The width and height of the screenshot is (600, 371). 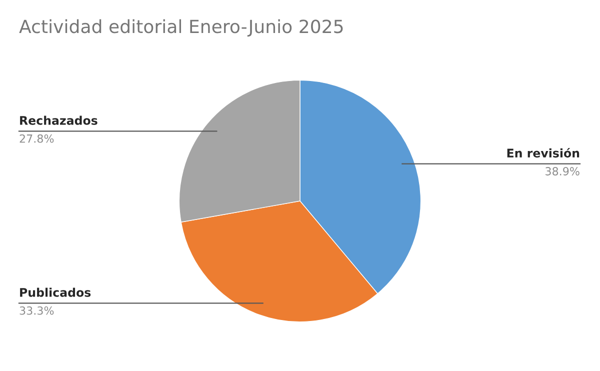 What do you see at coordinates (55, 292) in the screenshot?
I see `slice-label: Publicados` at bounding box center [55, 292].